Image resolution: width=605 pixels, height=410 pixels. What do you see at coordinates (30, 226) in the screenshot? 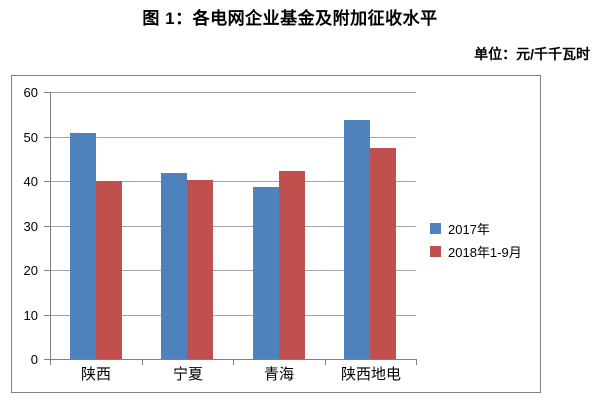
I see `y-axis-tick-label: 30` at bounding box center [30, 226].